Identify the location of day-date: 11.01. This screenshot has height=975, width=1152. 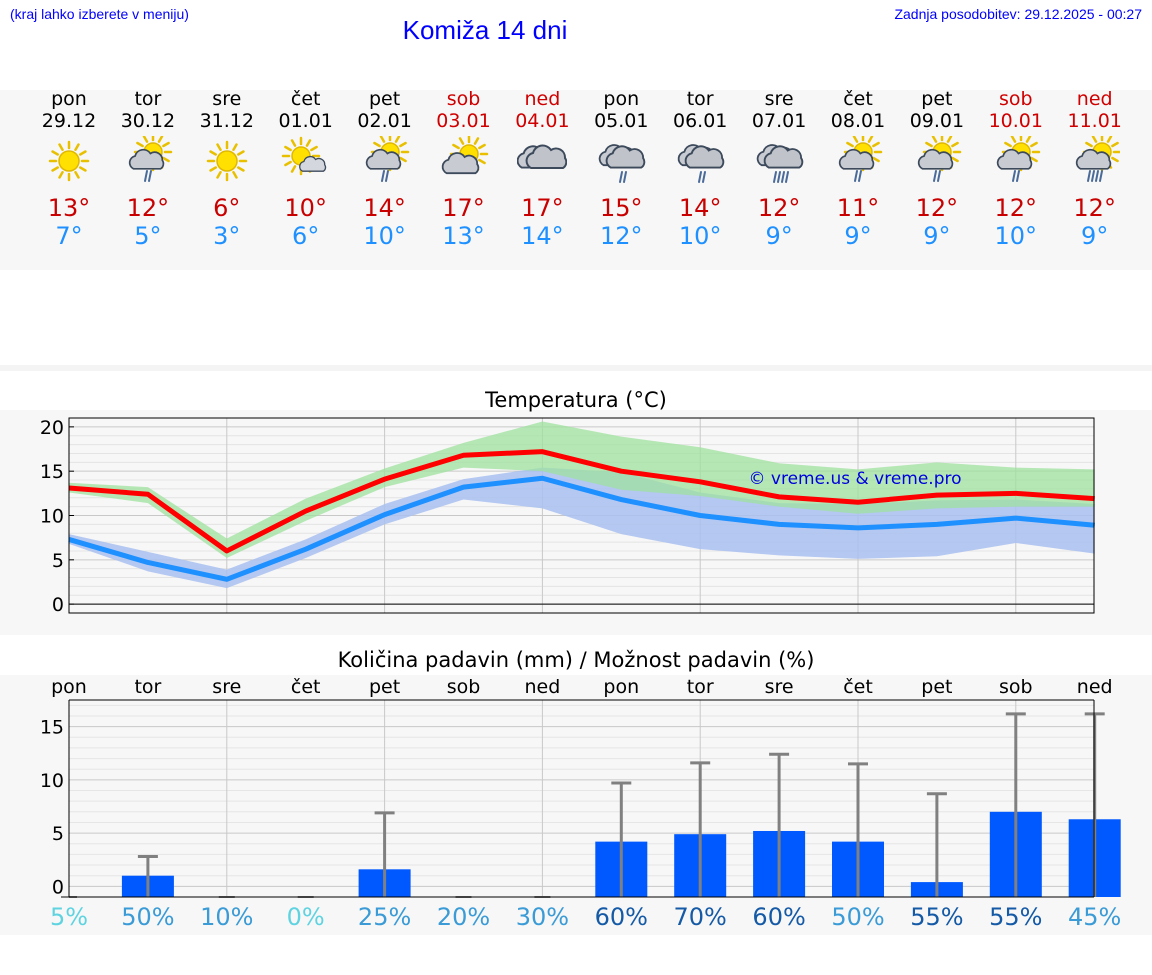
(1094, 121).